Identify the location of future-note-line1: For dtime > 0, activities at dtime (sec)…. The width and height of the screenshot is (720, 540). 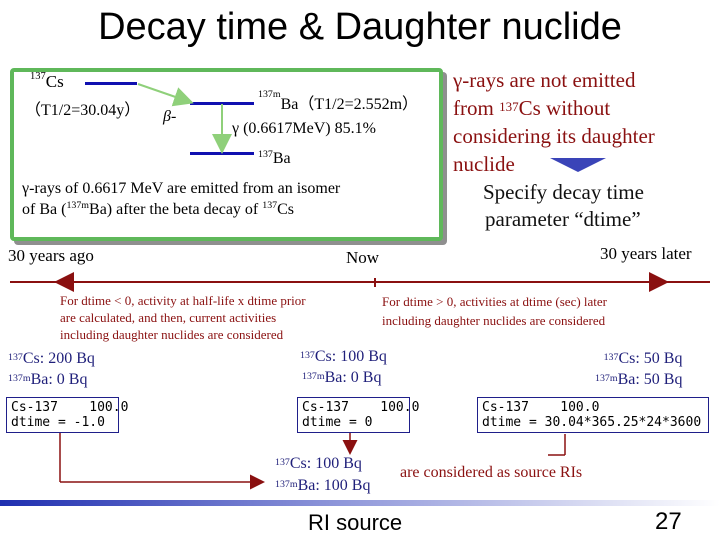
(495, 301).